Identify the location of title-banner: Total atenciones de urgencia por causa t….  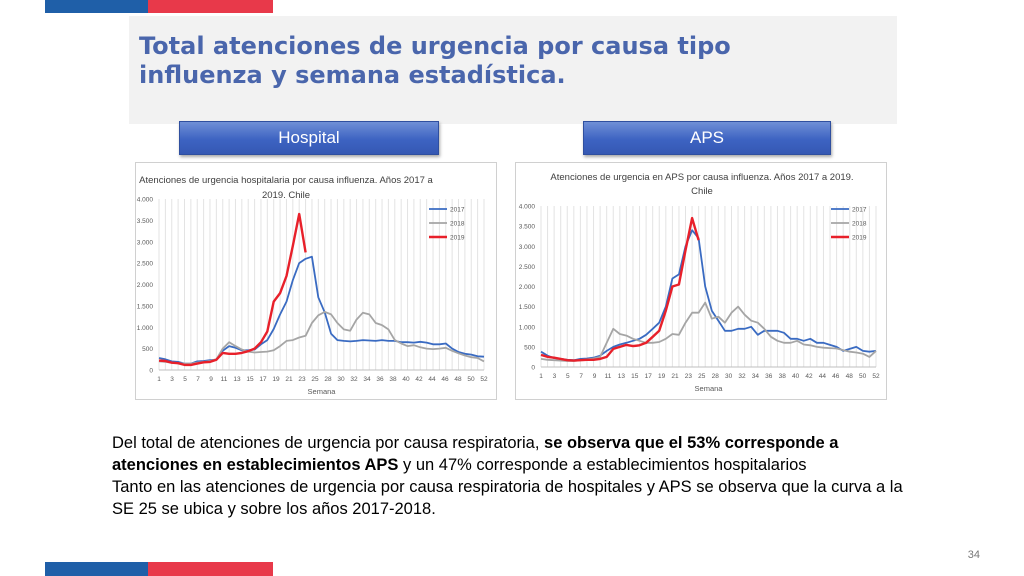
(513, 70).